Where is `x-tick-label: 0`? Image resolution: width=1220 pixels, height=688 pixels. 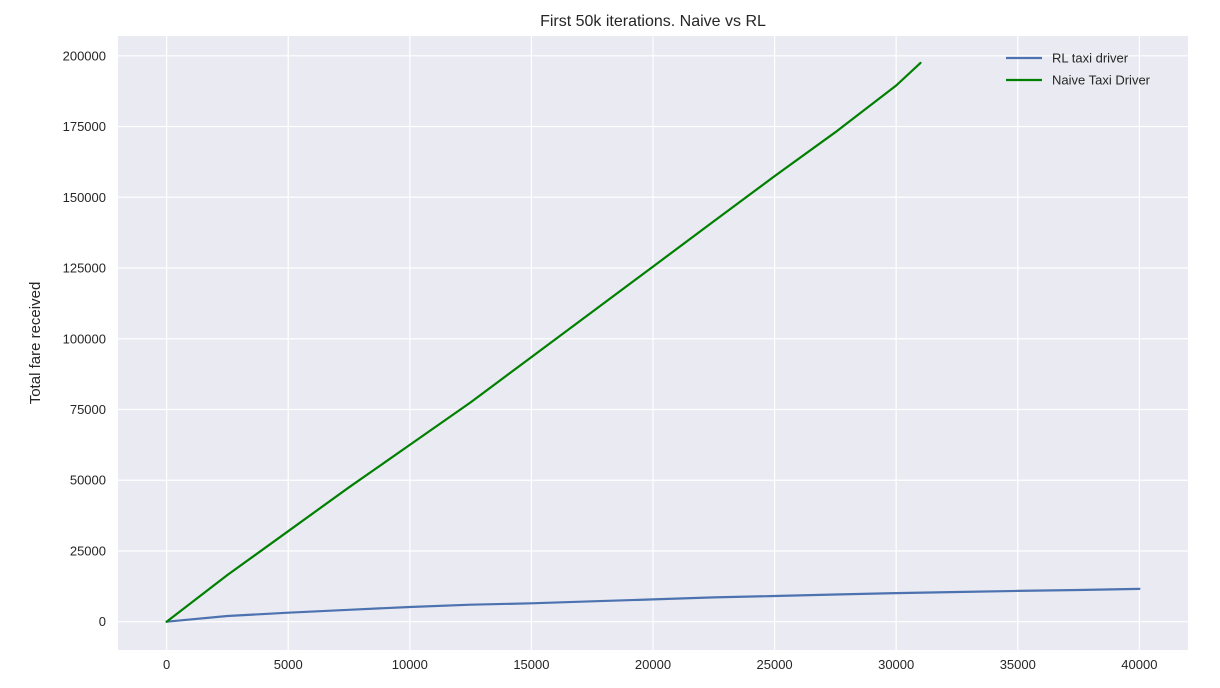
x-tick-label: 0 is located at coordinates (166, 664).